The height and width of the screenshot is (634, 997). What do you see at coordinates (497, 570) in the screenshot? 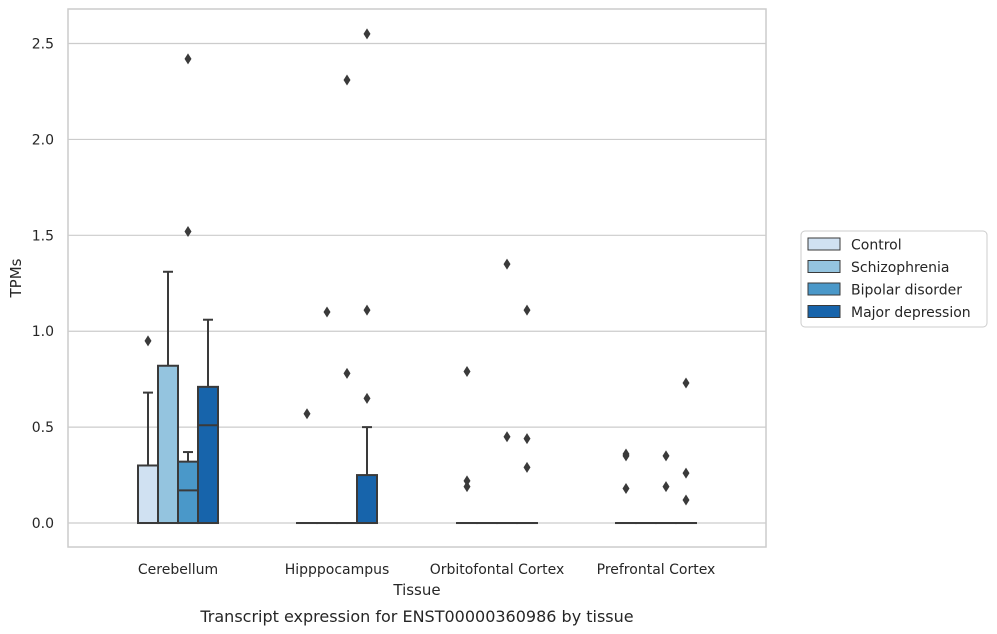
I see `x-tick-label: Orbitofontal Cortex` at bounding box center [497, 570].